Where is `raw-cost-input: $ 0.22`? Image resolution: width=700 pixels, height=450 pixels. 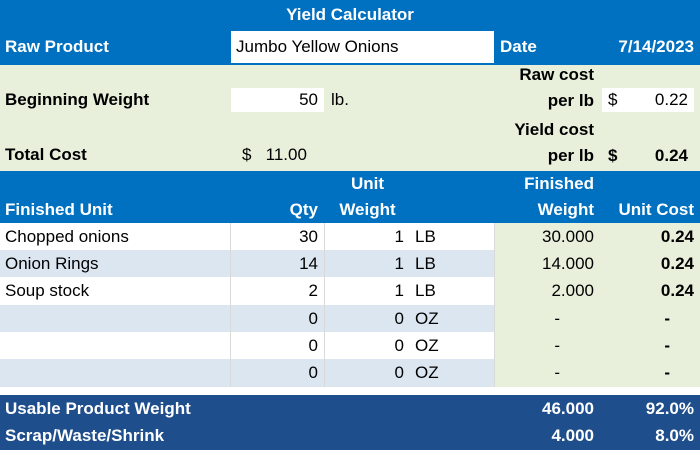
raw-cost-input: $ 0.22 is located at coordinates (648, 100).